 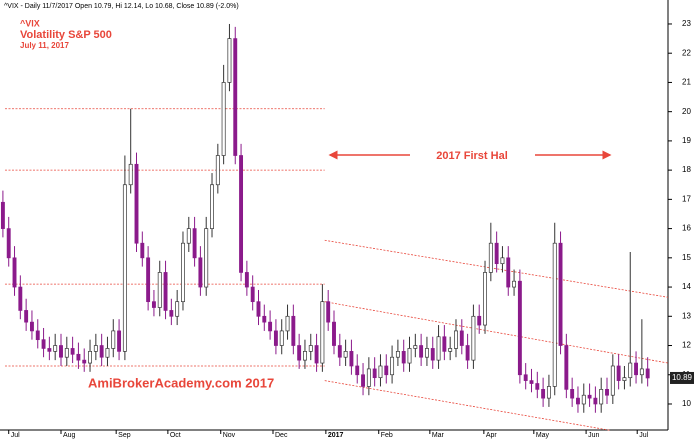 What do you see at coordinates (44, 45) in the screenshot?
I see `date: July 11, 2017` at bounding box center [44, 45].